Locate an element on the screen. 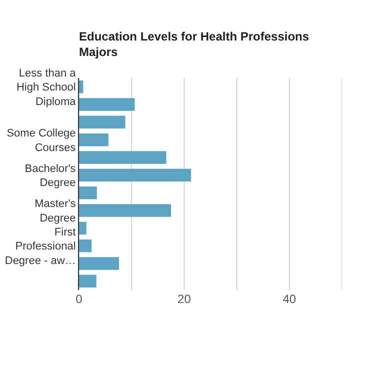 This screenshot has width=370, height=370. y-tick-label: Some College Courses is located at coordinates (41, 141).